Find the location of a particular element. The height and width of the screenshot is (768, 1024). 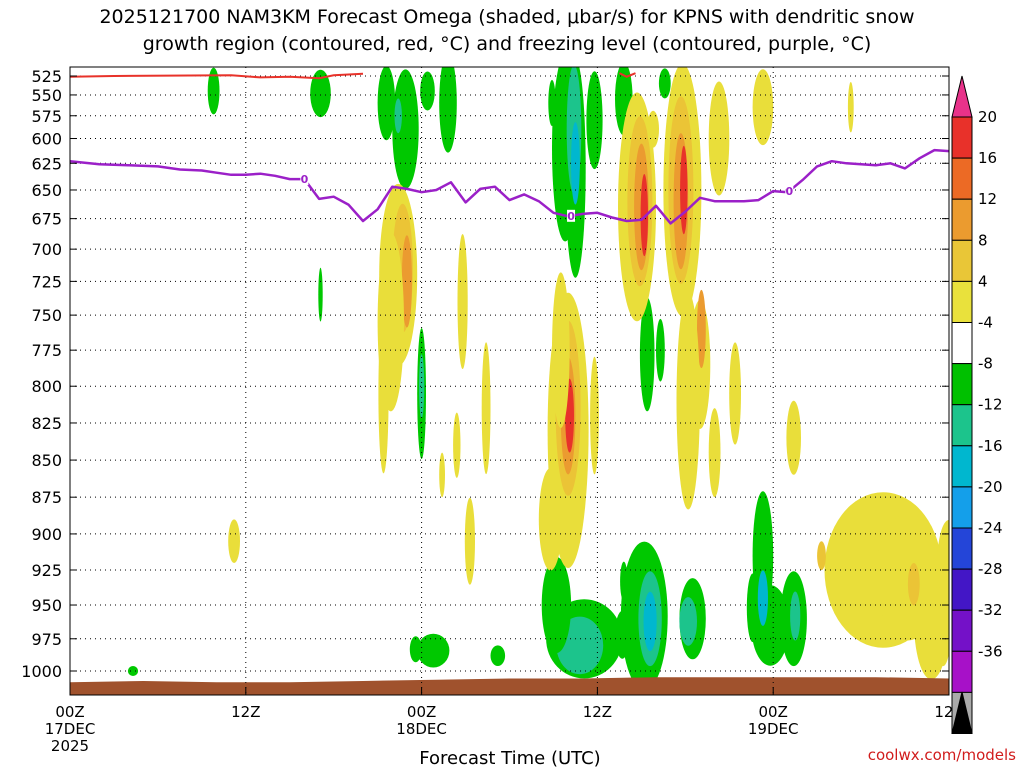

y-tick-label: 775 is located at coordinates (46, 350).